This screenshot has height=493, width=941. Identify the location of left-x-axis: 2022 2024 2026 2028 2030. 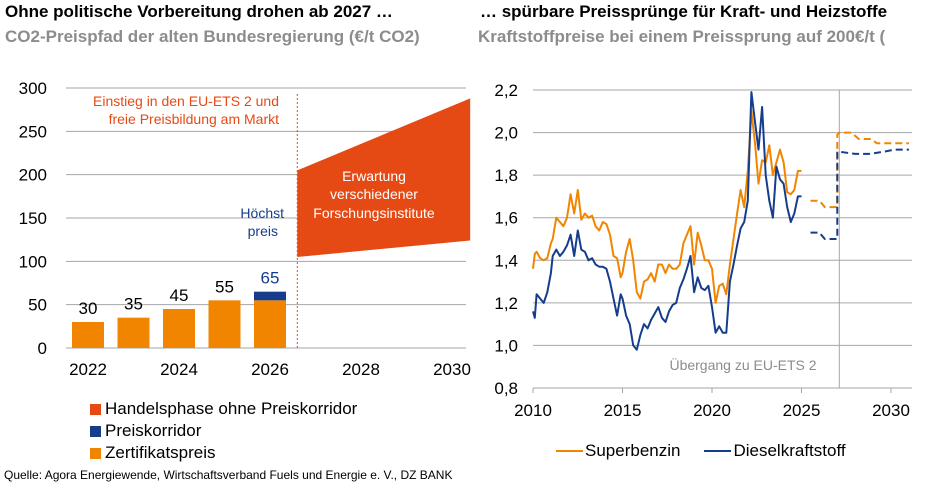
(270, 369).